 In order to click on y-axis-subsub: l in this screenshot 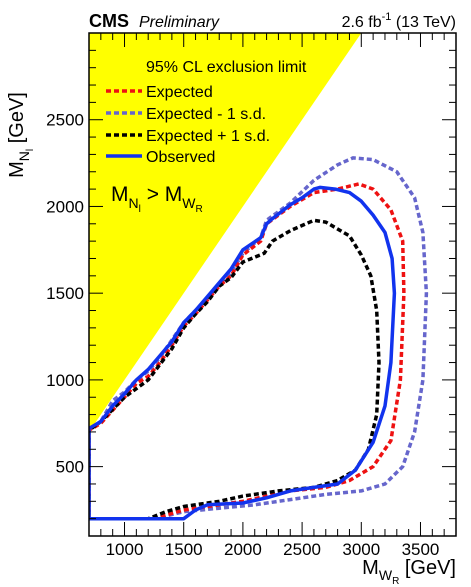, I will do `click(30, 150)`.